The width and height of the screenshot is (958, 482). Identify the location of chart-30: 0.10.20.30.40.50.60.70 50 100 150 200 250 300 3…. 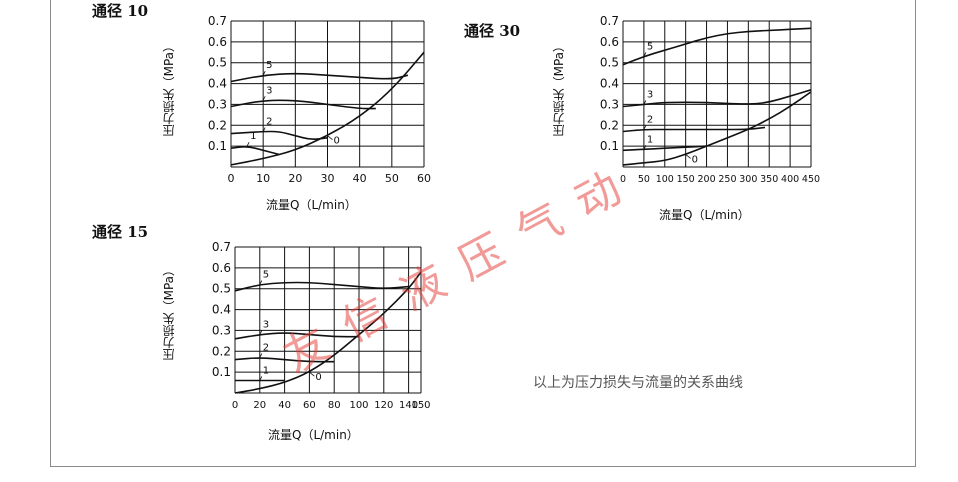
(710, 99).